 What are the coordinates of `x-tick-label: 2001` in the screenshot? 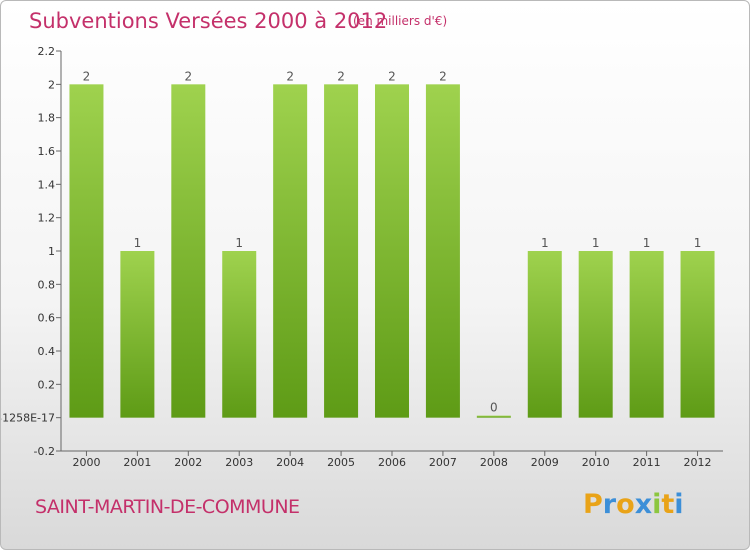 It's located at (137, 462).